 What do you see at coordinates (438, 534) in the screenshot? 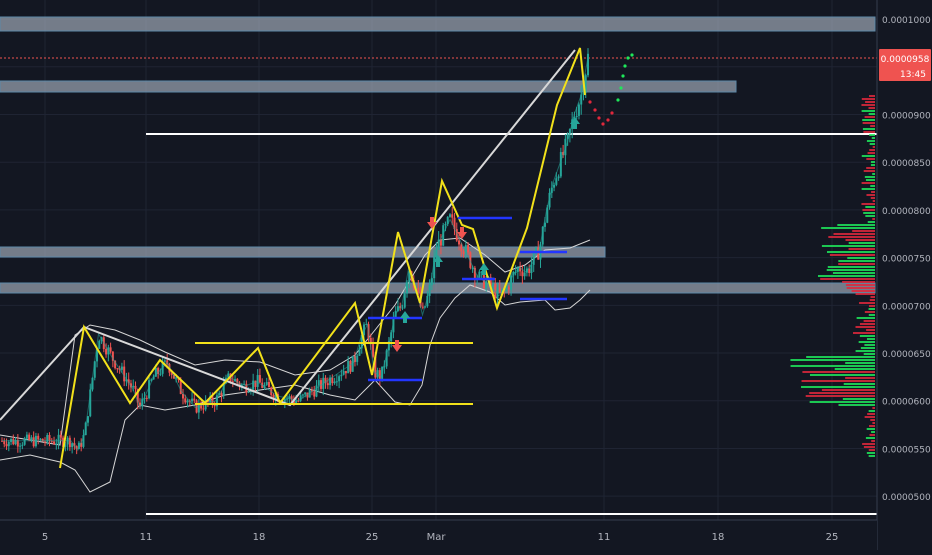
I see `x-axis: 5 11 18 25 Mar 11 18 25` at bounding box center [438, 534].